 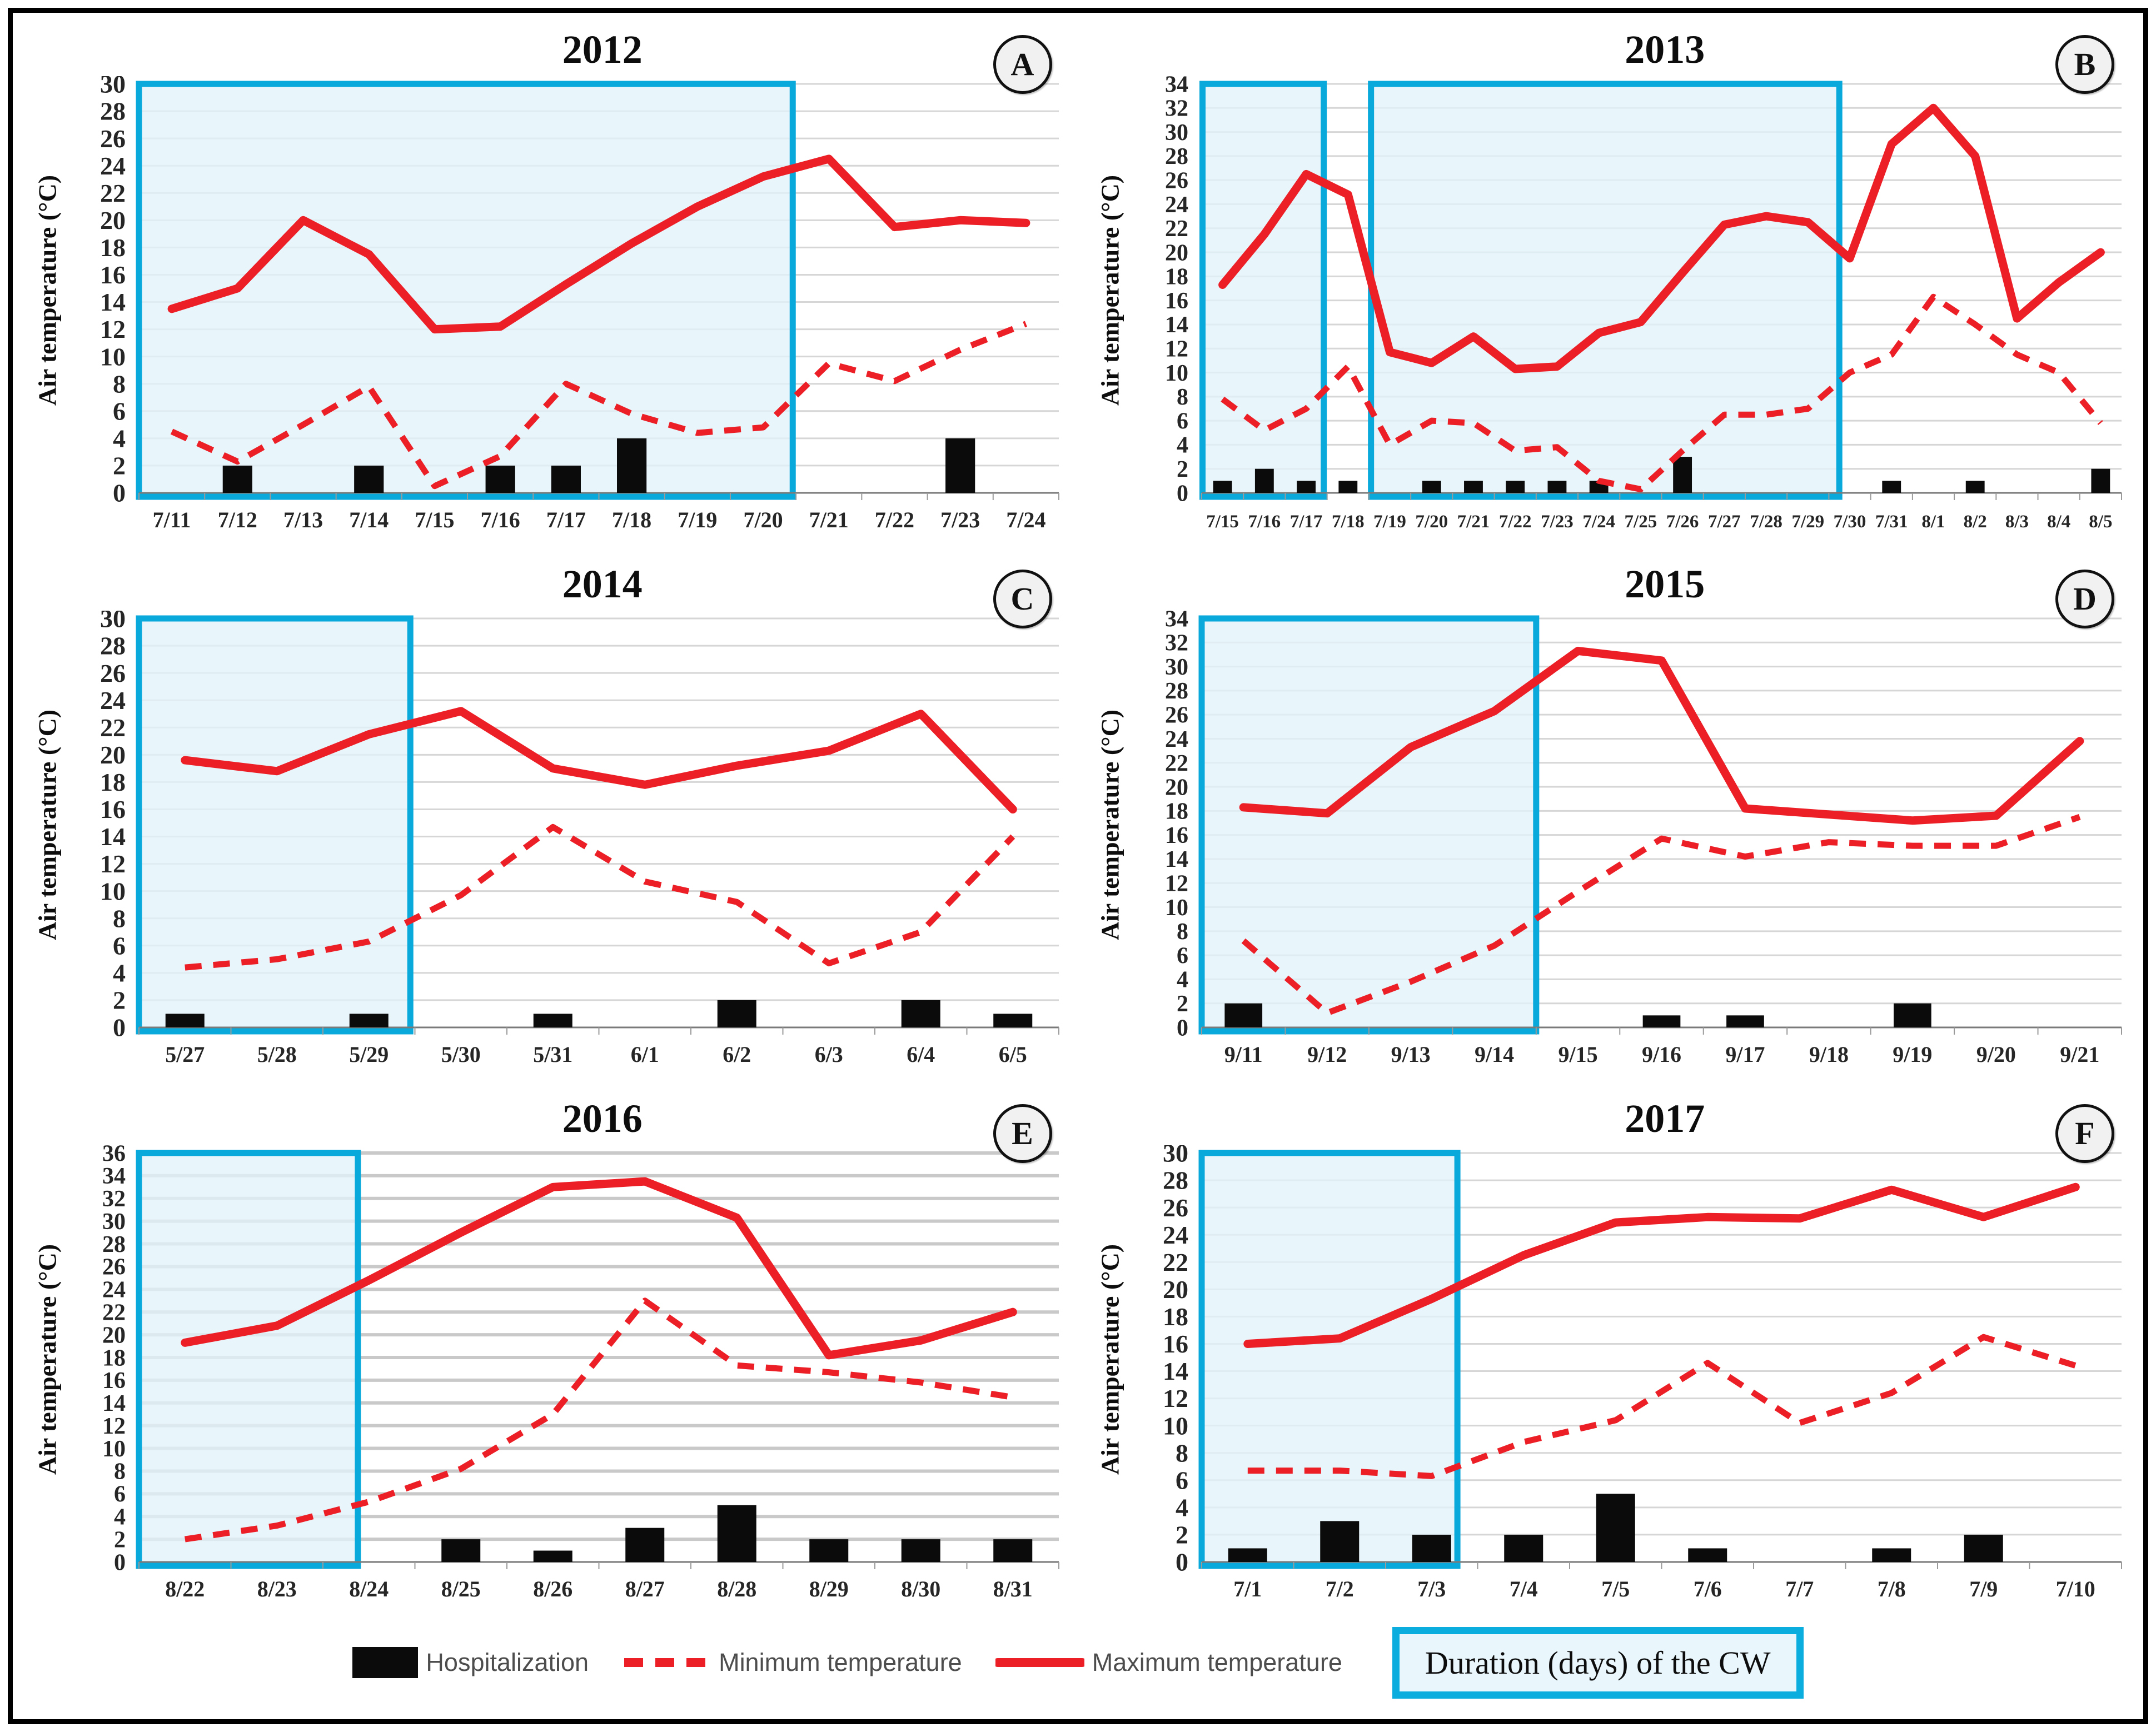 I want to click on svg-text: 8/23, so click(x=277, y=1588).